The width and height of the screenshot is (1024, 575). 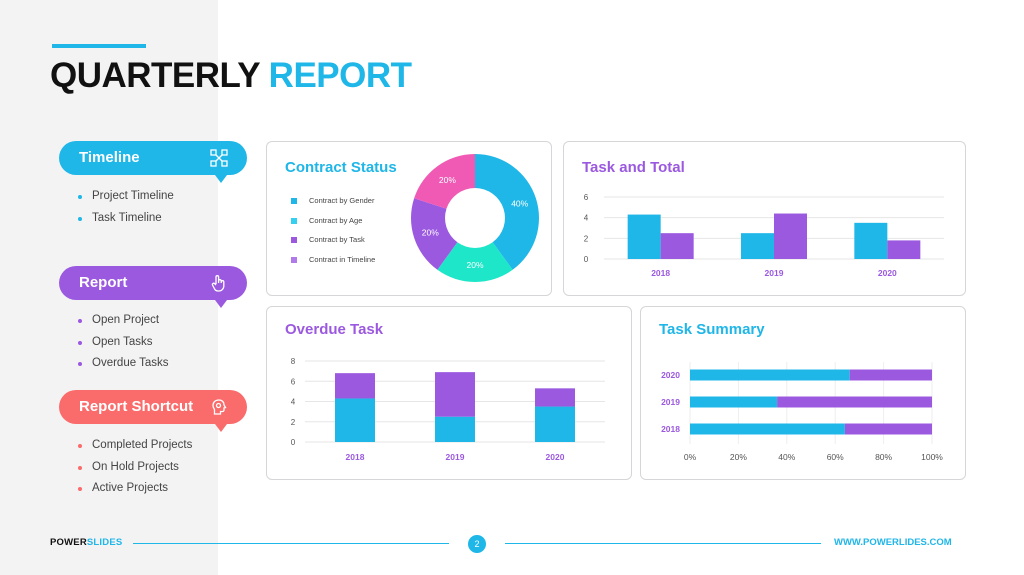 What do you see at coordinates (221, 179) in the screenshot?
I see `timeline-pill-pointer` at bounding box center [221, 179].